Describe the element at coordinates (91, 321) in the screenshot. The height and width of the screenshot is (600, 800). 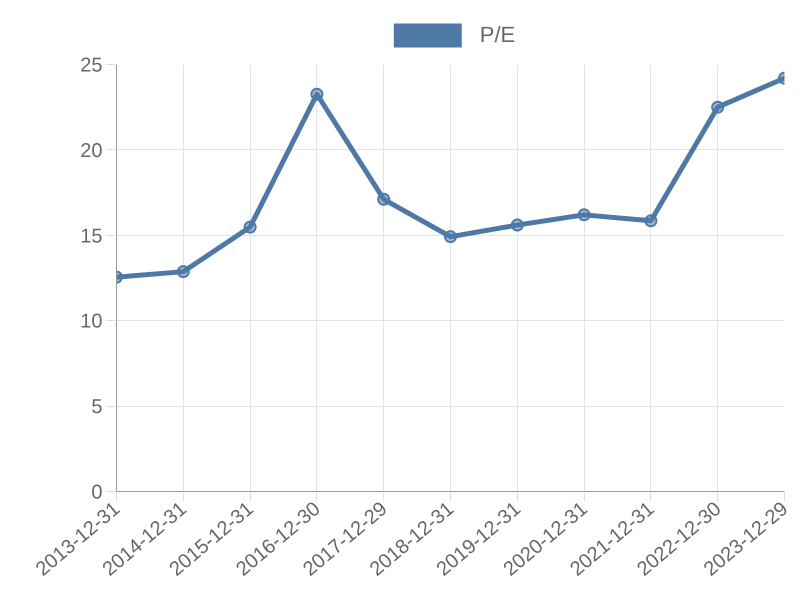
I see `y-tick-label: 10` at that location.